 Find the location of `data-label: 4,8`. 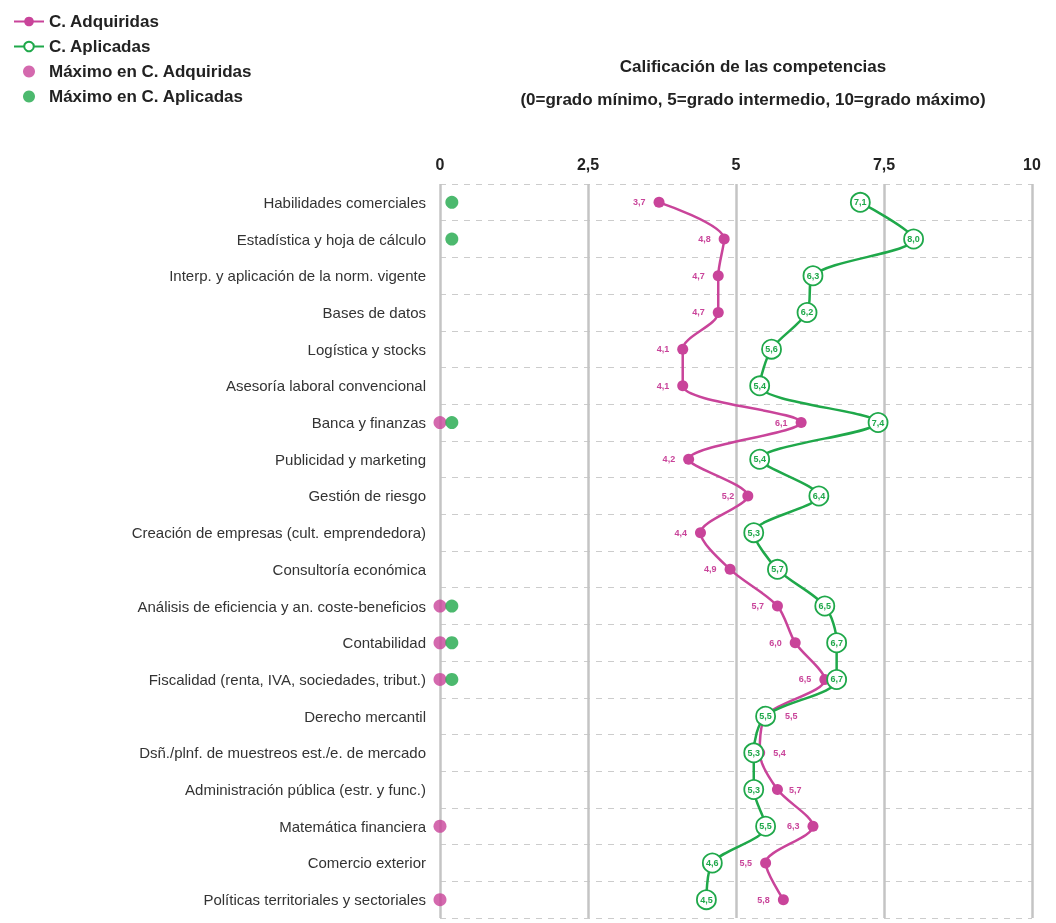

data-label: 4,8 is located at coordinates (704, 239).